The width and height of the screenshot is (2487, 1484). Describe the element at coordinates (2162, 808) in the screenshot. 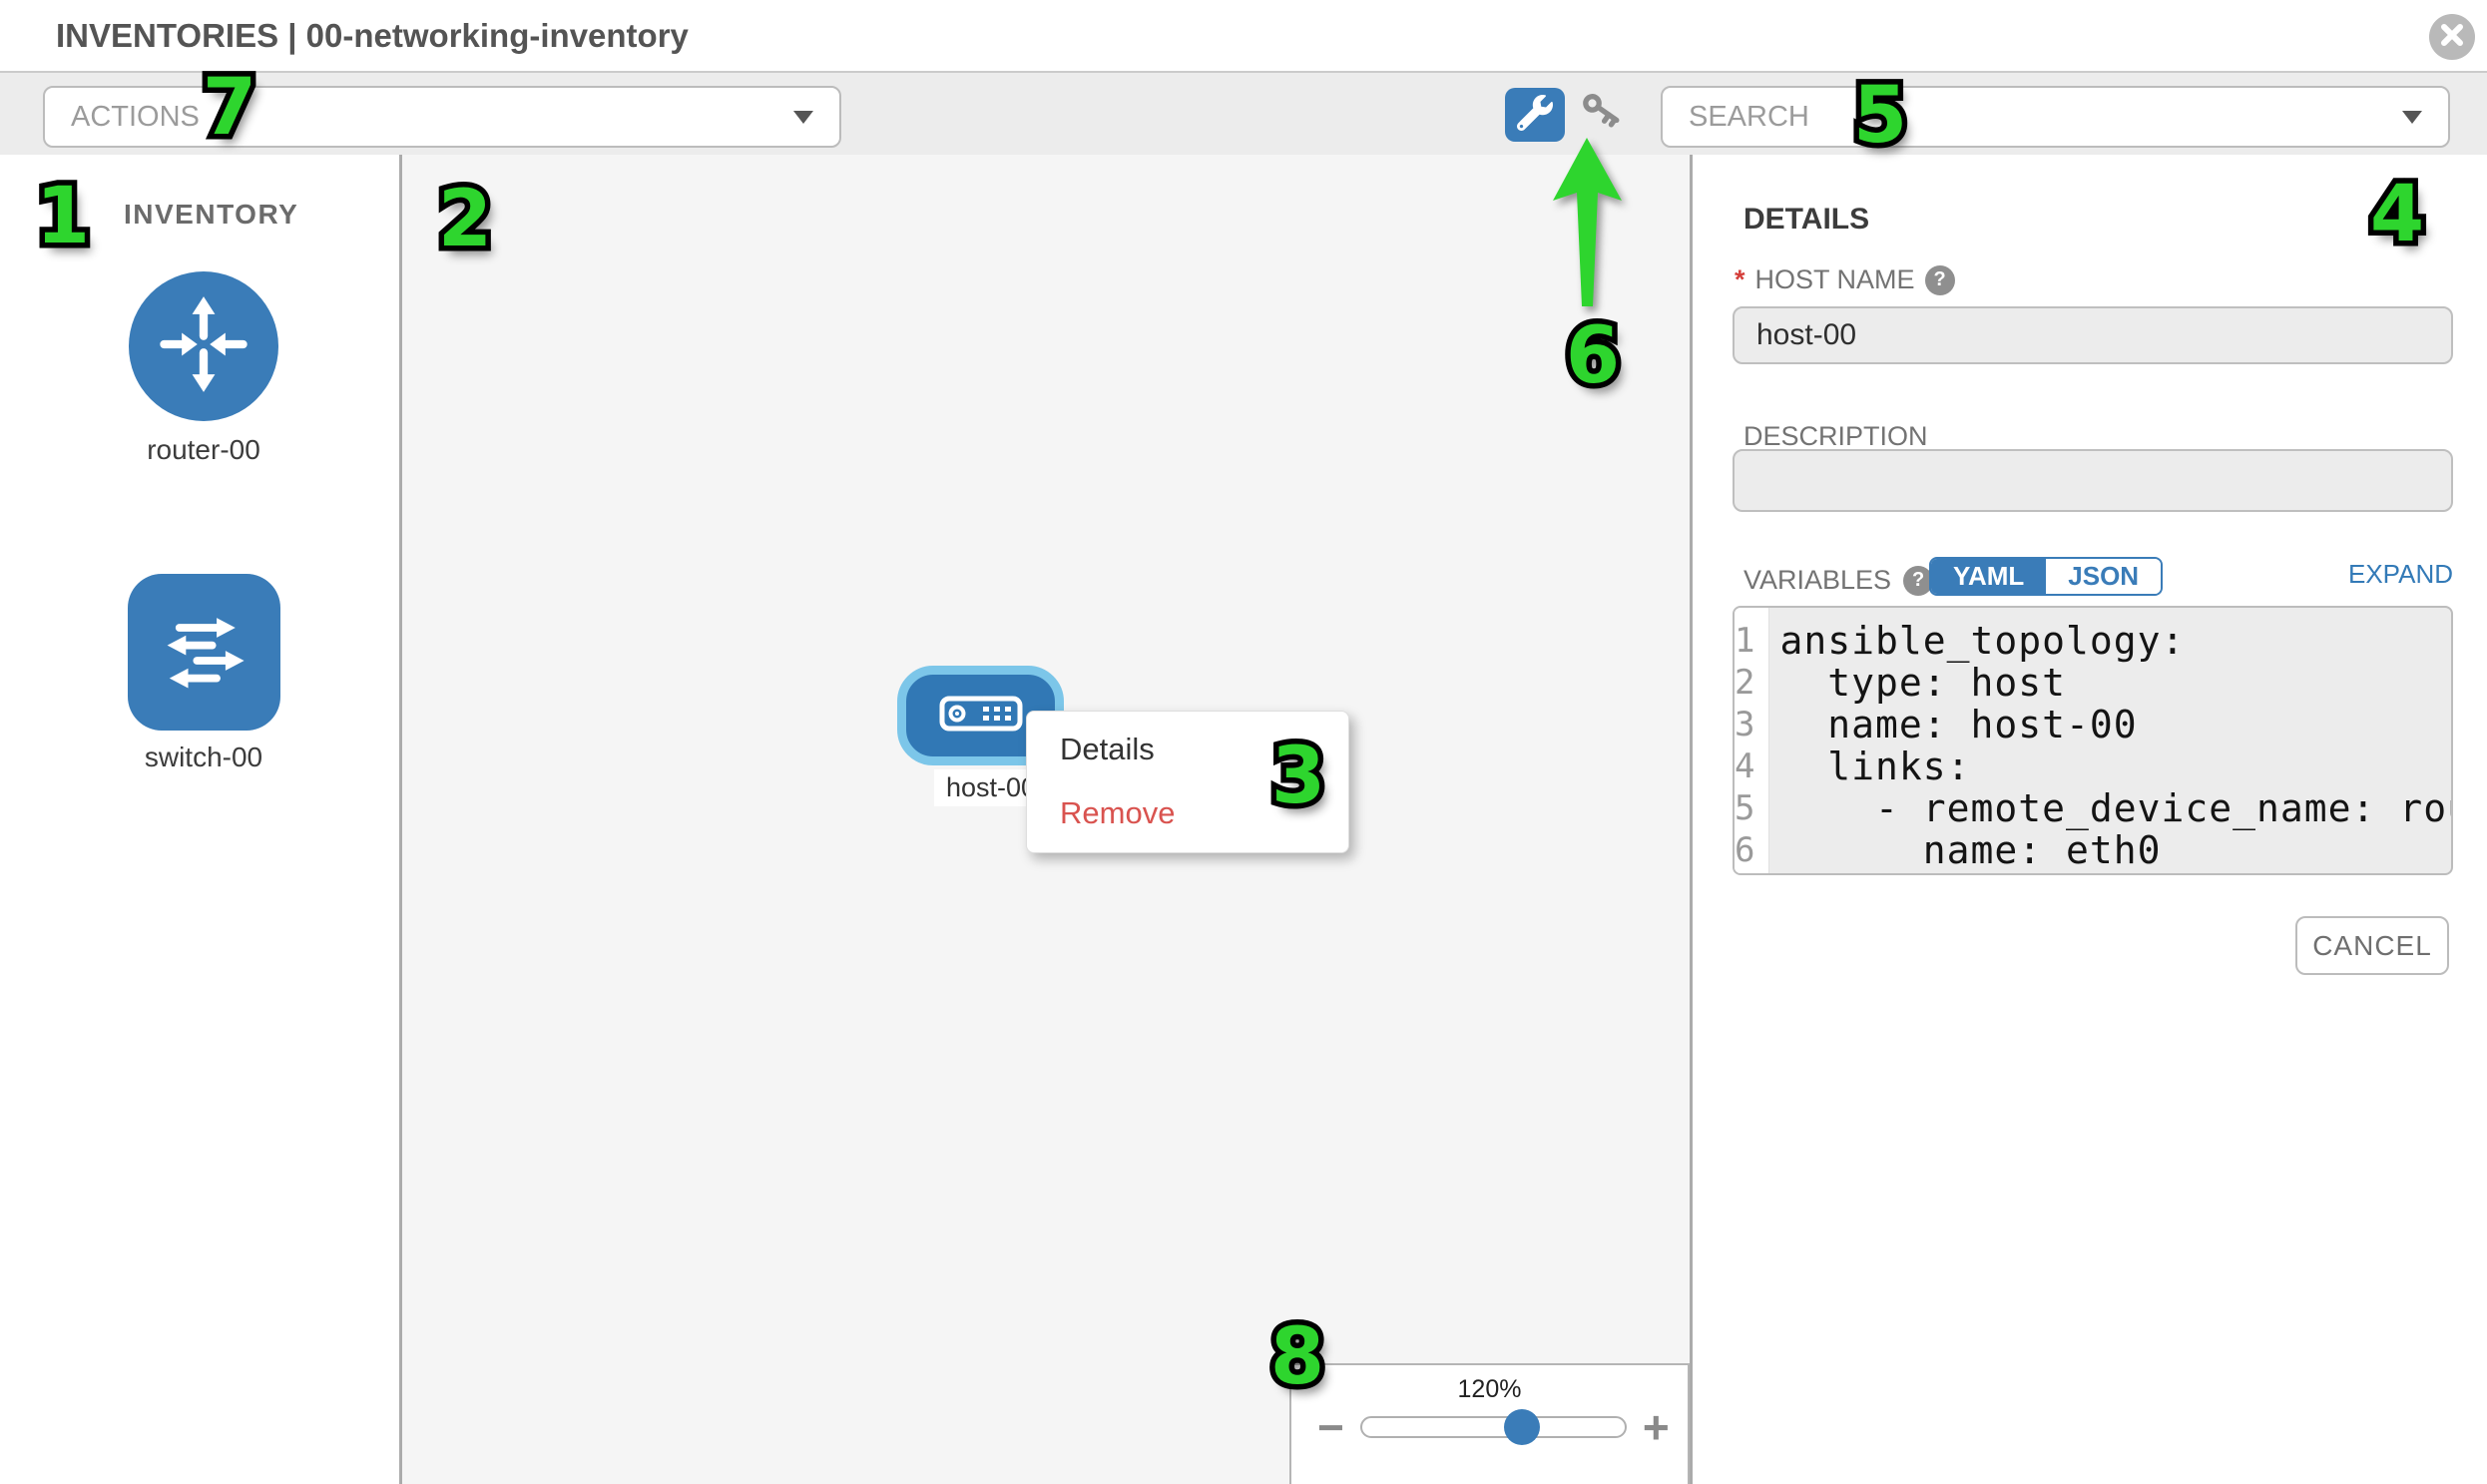

I see `code-line: - remote_device_name: router-00` at that location.